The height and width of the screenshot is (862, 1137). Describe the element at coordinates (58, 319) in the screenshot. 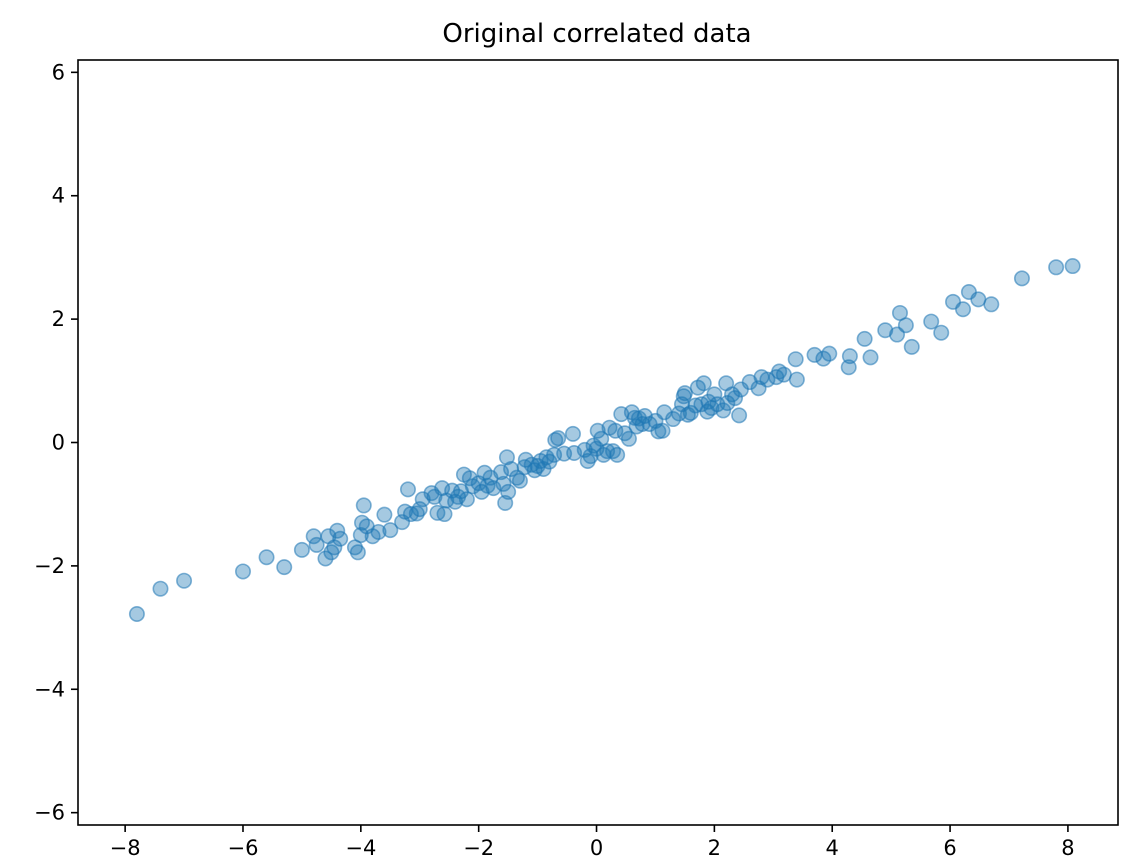

I see `y-tick-label: 2` at that location.